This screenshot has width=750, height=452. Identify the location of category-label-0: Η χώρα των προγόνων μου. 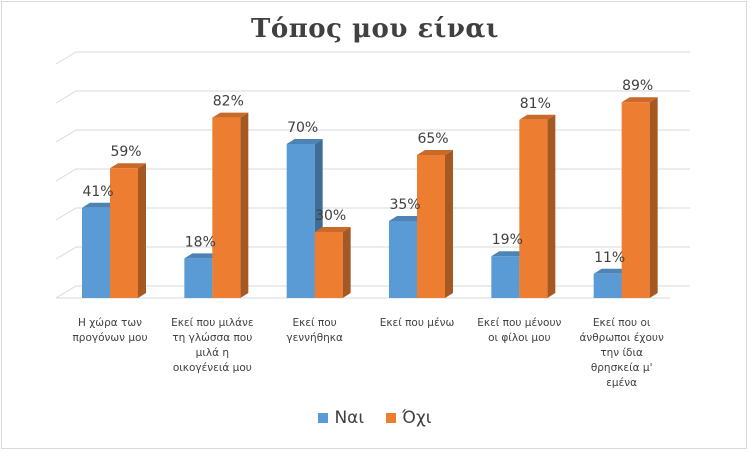
(110, 331).